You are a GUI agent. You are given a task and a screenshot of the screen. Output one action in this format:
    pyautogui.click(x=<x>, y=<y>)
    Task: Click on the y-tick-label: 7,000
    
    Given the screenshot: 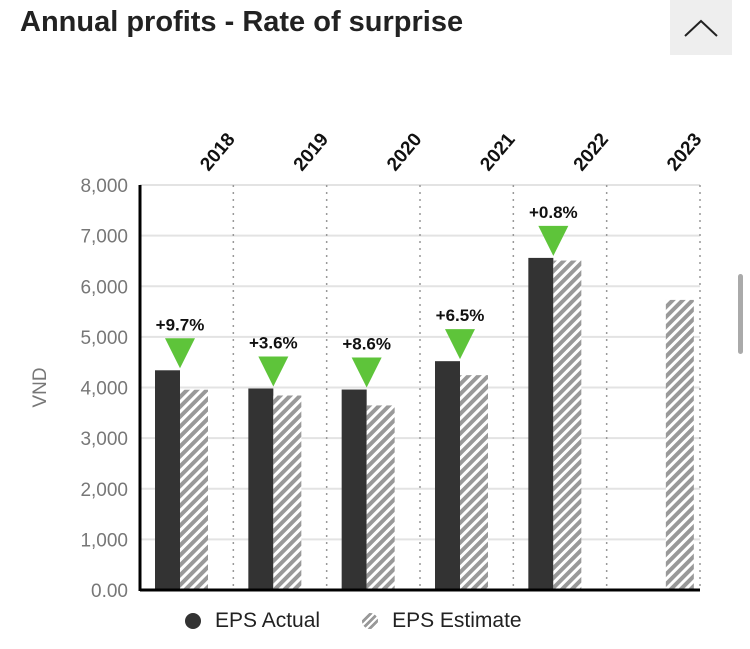 What is the action you would take?
    pyautogui.click(x=104, y=237)
    